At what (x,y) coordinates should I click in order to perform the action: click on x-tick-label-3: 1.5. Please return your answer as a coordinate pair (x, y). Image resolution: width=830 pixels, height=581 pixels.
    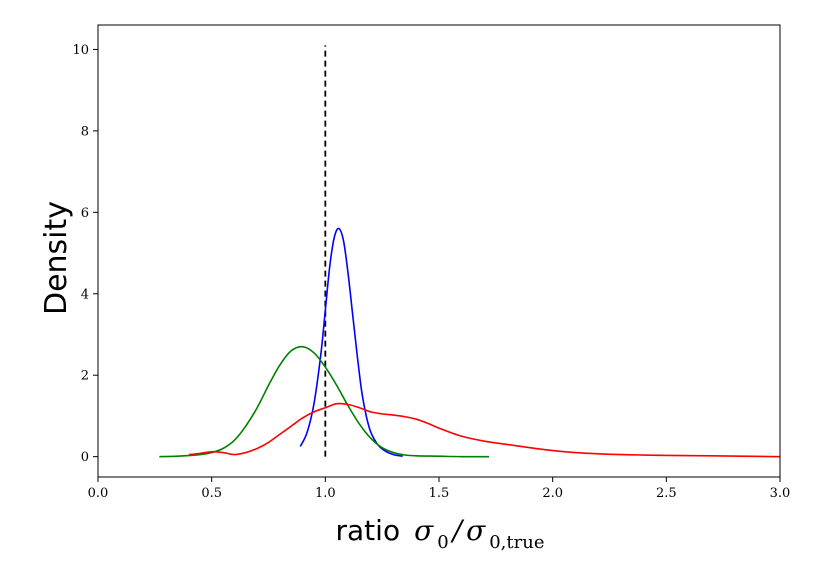
    Looking at the image, I should click on (439, 493).